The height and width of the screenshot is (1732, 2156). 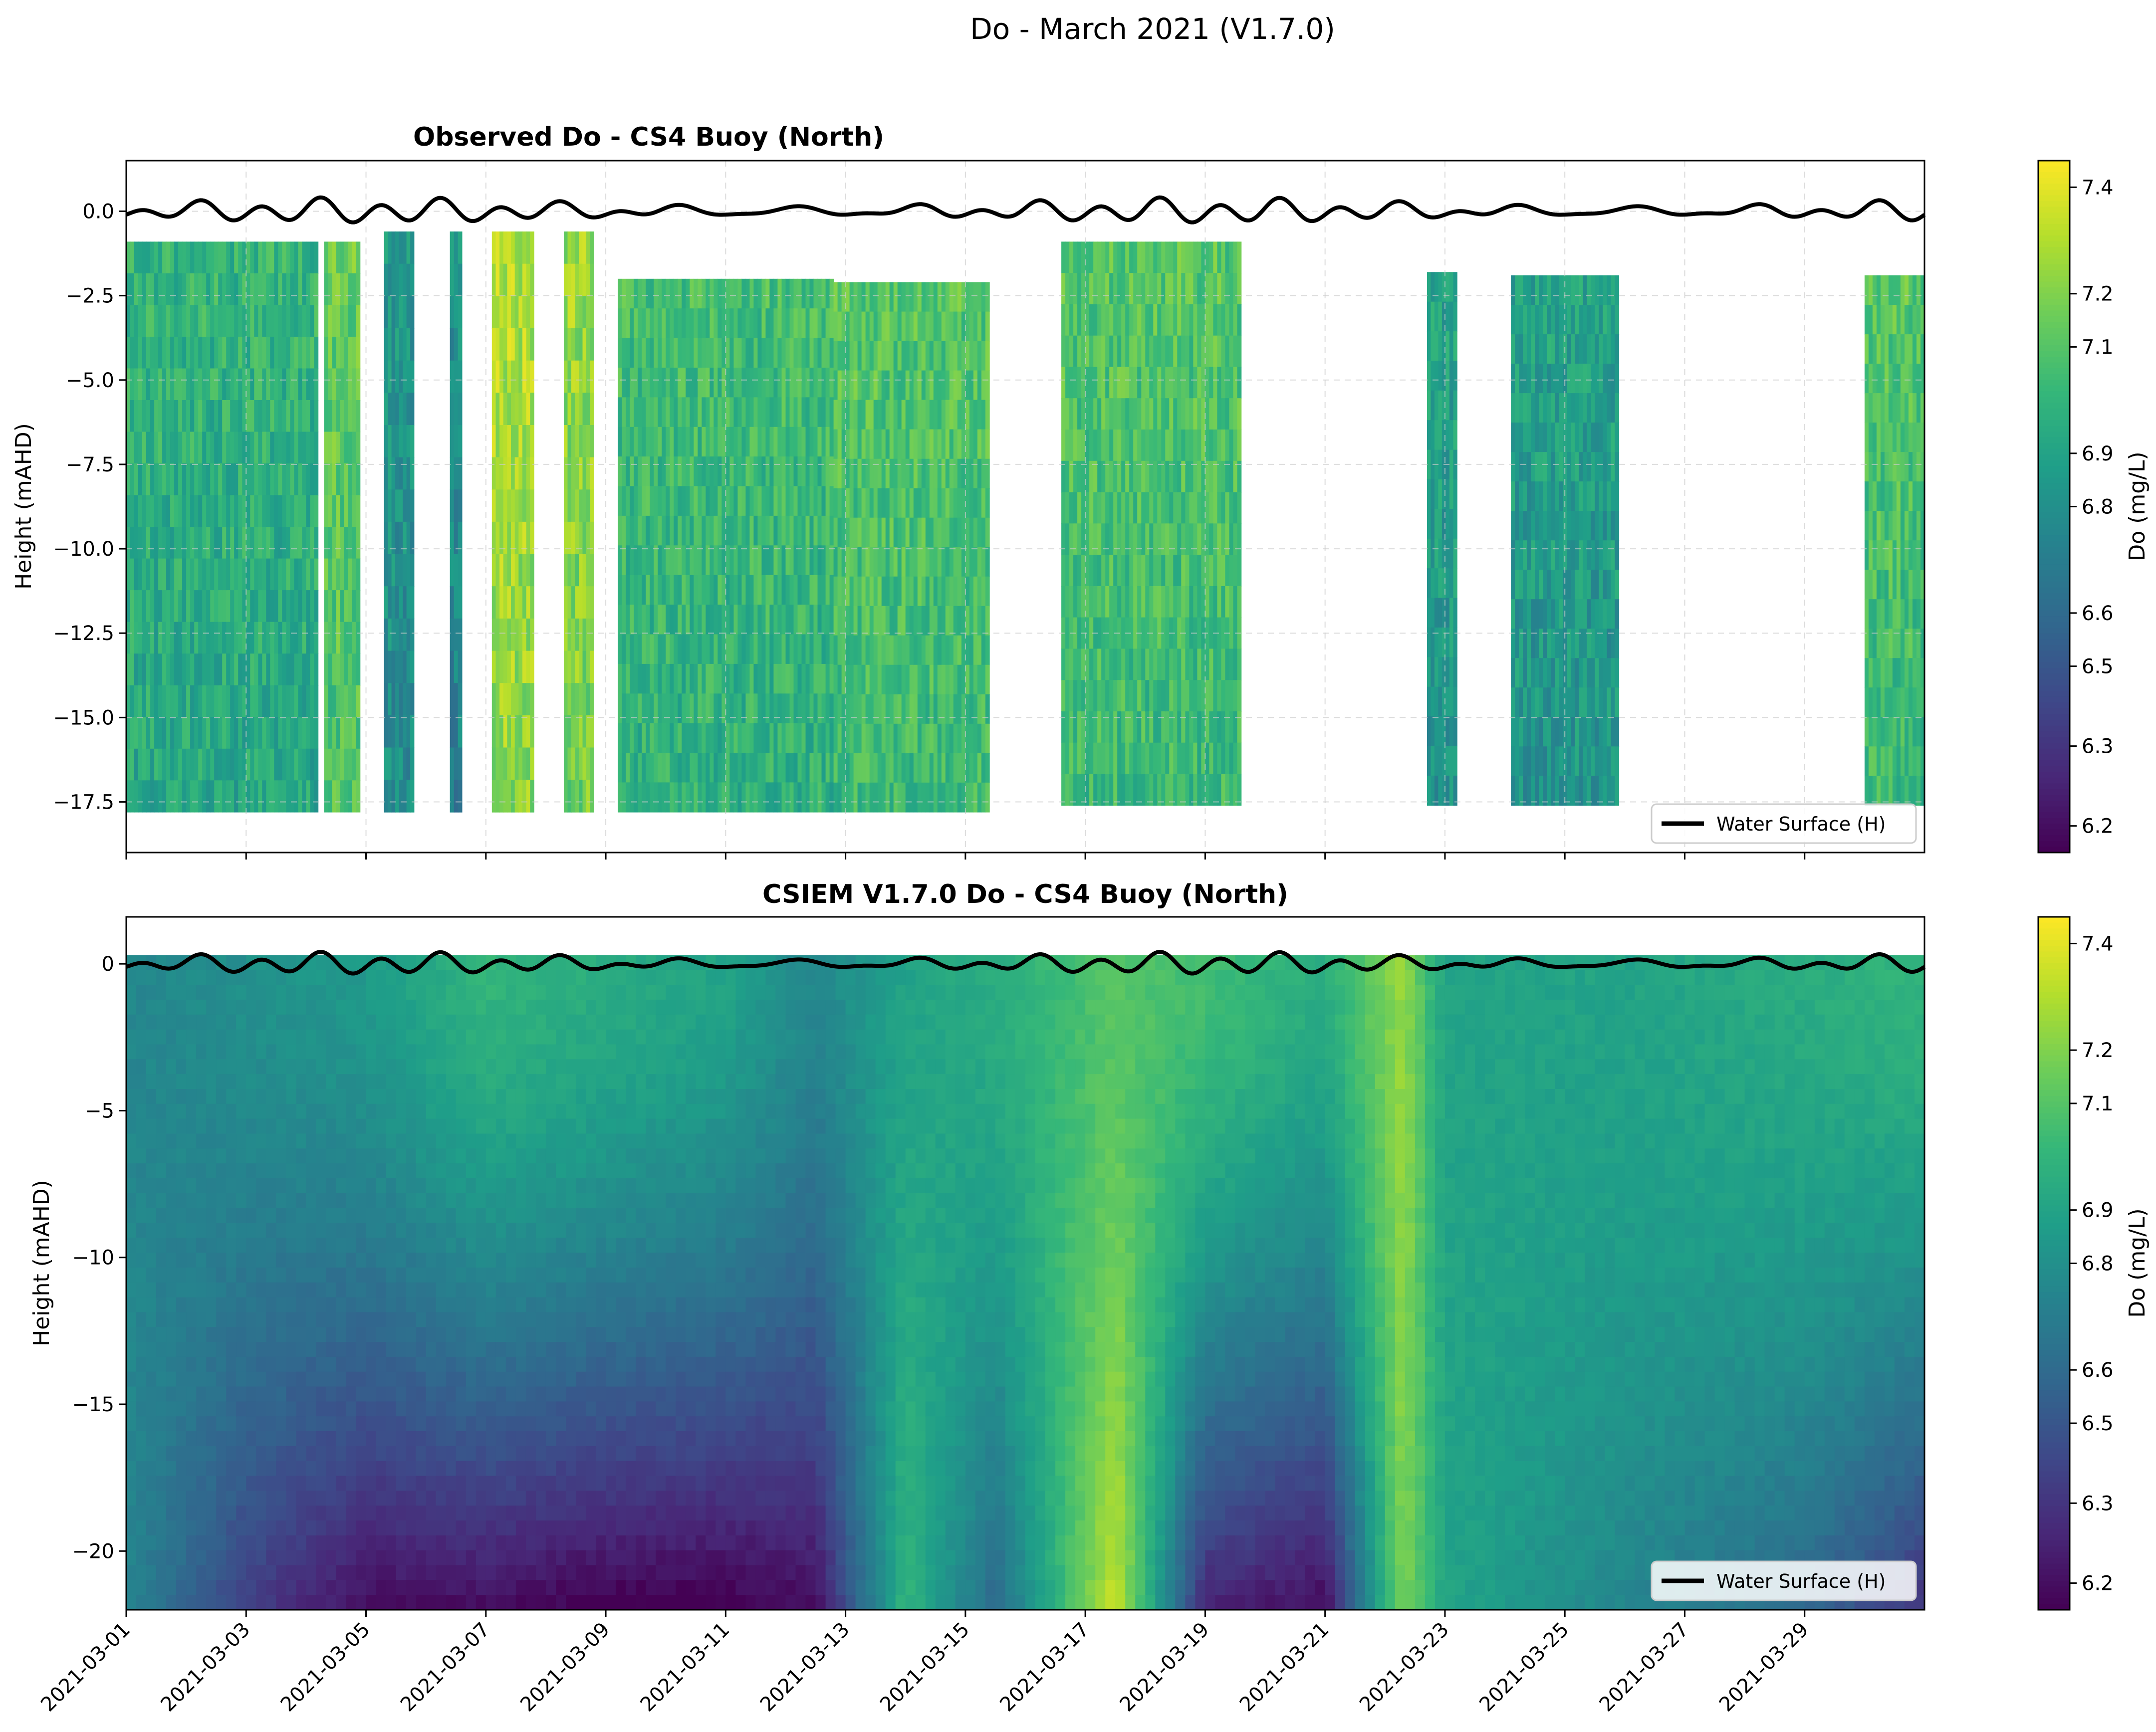 I want to click on colorbar-tick-label: 6.8, so click(x=2098, y=1265).